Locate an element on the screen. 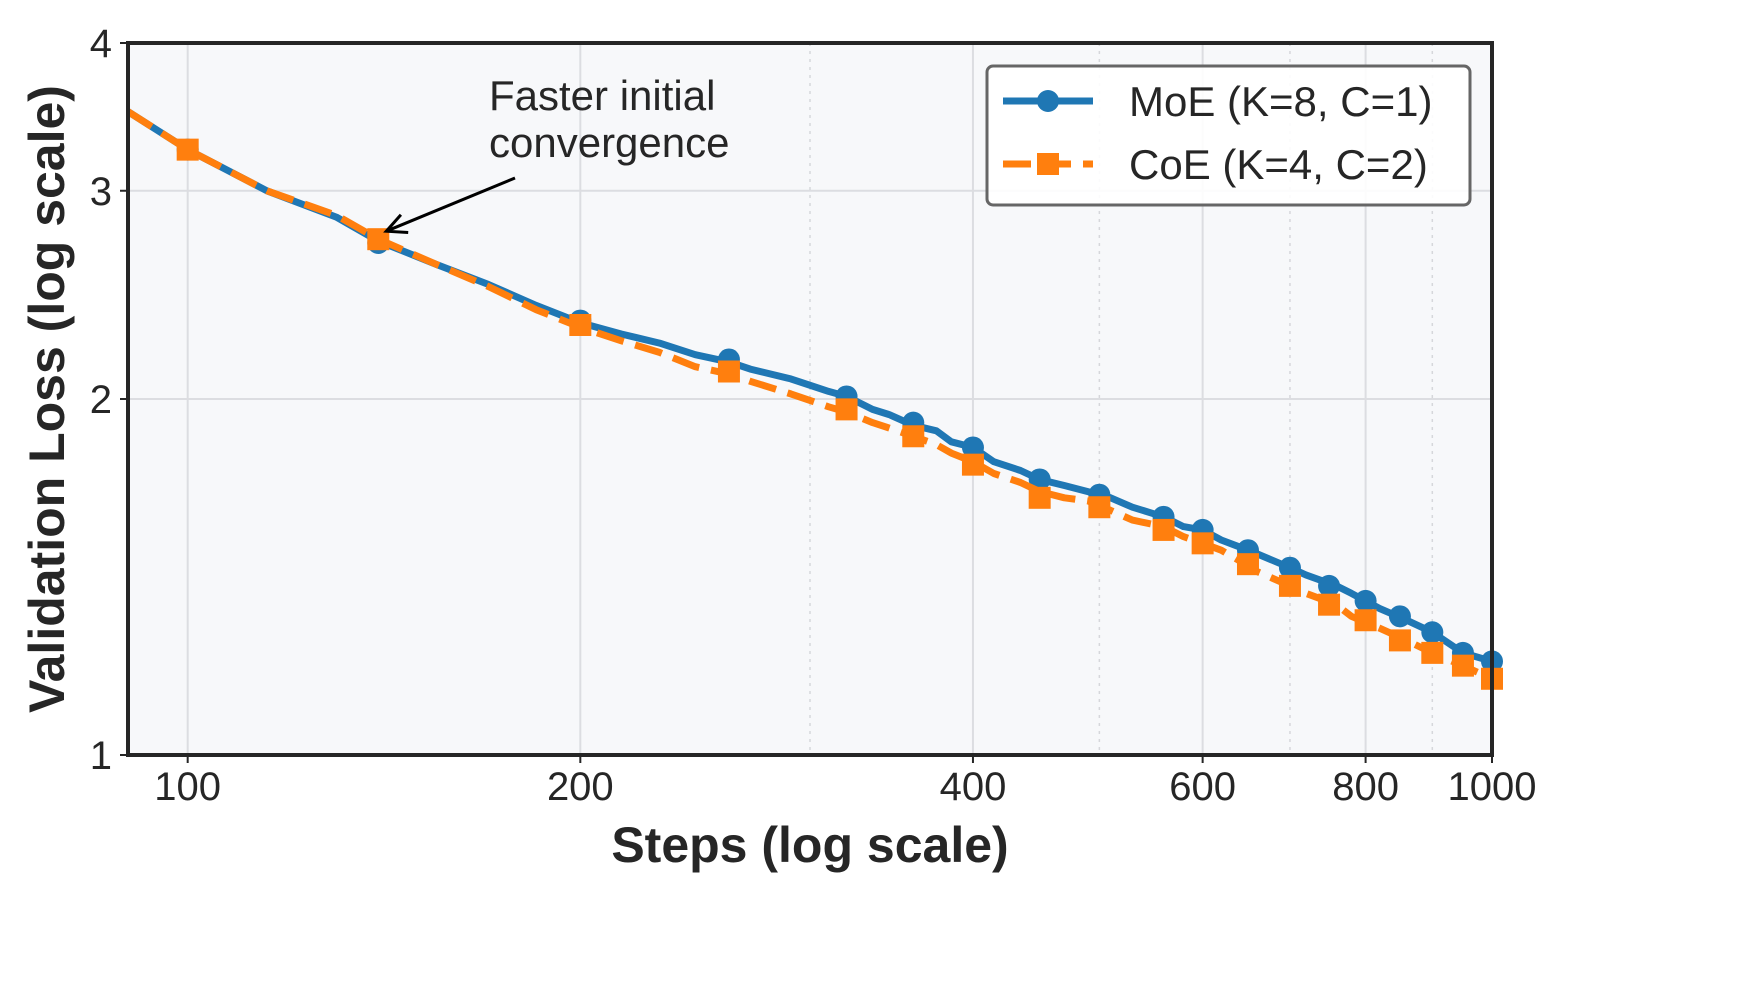 The image size is (1754, 1006). legend-box is located at coordinates (1228, 135).